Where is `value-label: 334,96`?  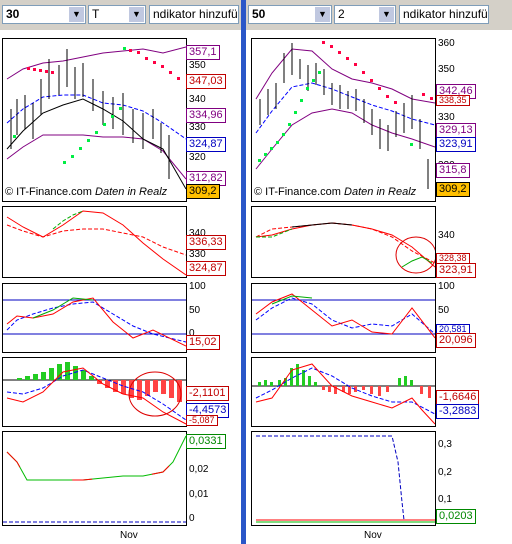 value-label: 334,96 is located at coordinates (206, 115).